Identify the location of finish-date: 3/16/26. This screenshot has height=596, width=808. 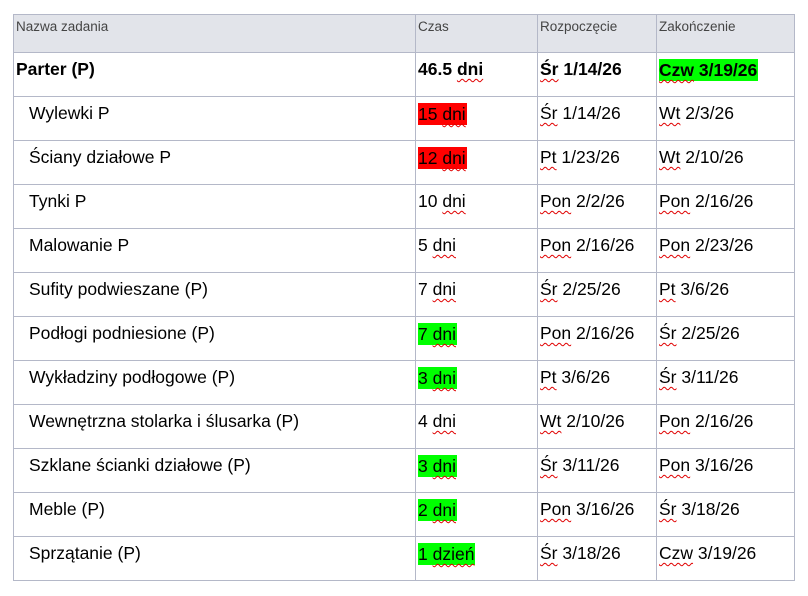
(724, 465).